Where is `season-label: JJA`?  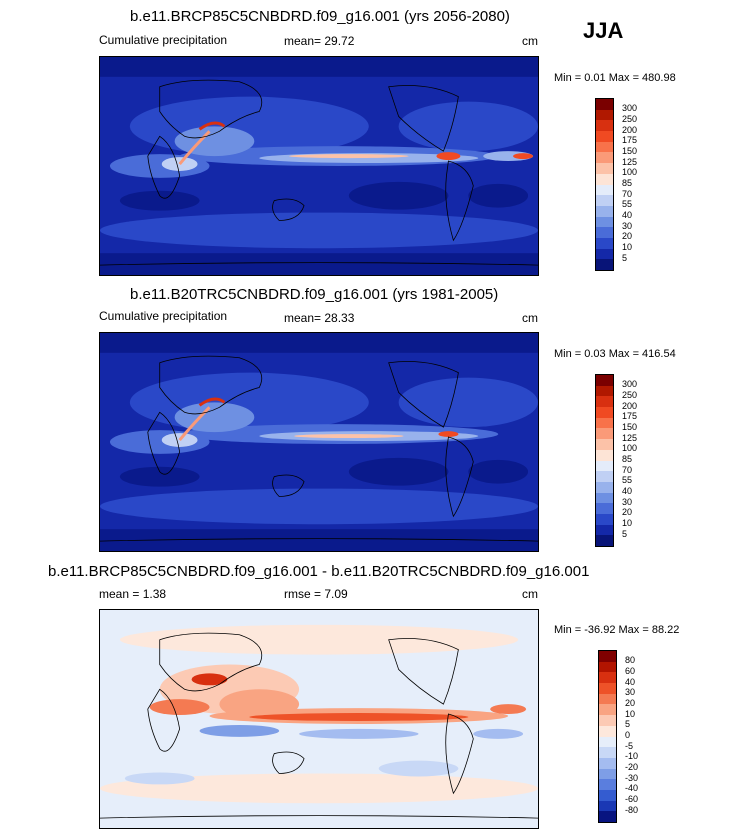
season-label: JJA is located at coordinates (603, 30).